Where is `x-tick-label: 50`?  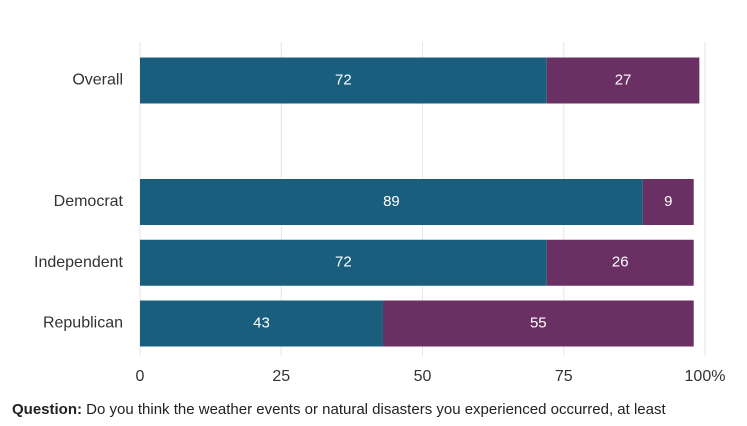 x-tick-label: 50 is located at coordinates (423, 376).